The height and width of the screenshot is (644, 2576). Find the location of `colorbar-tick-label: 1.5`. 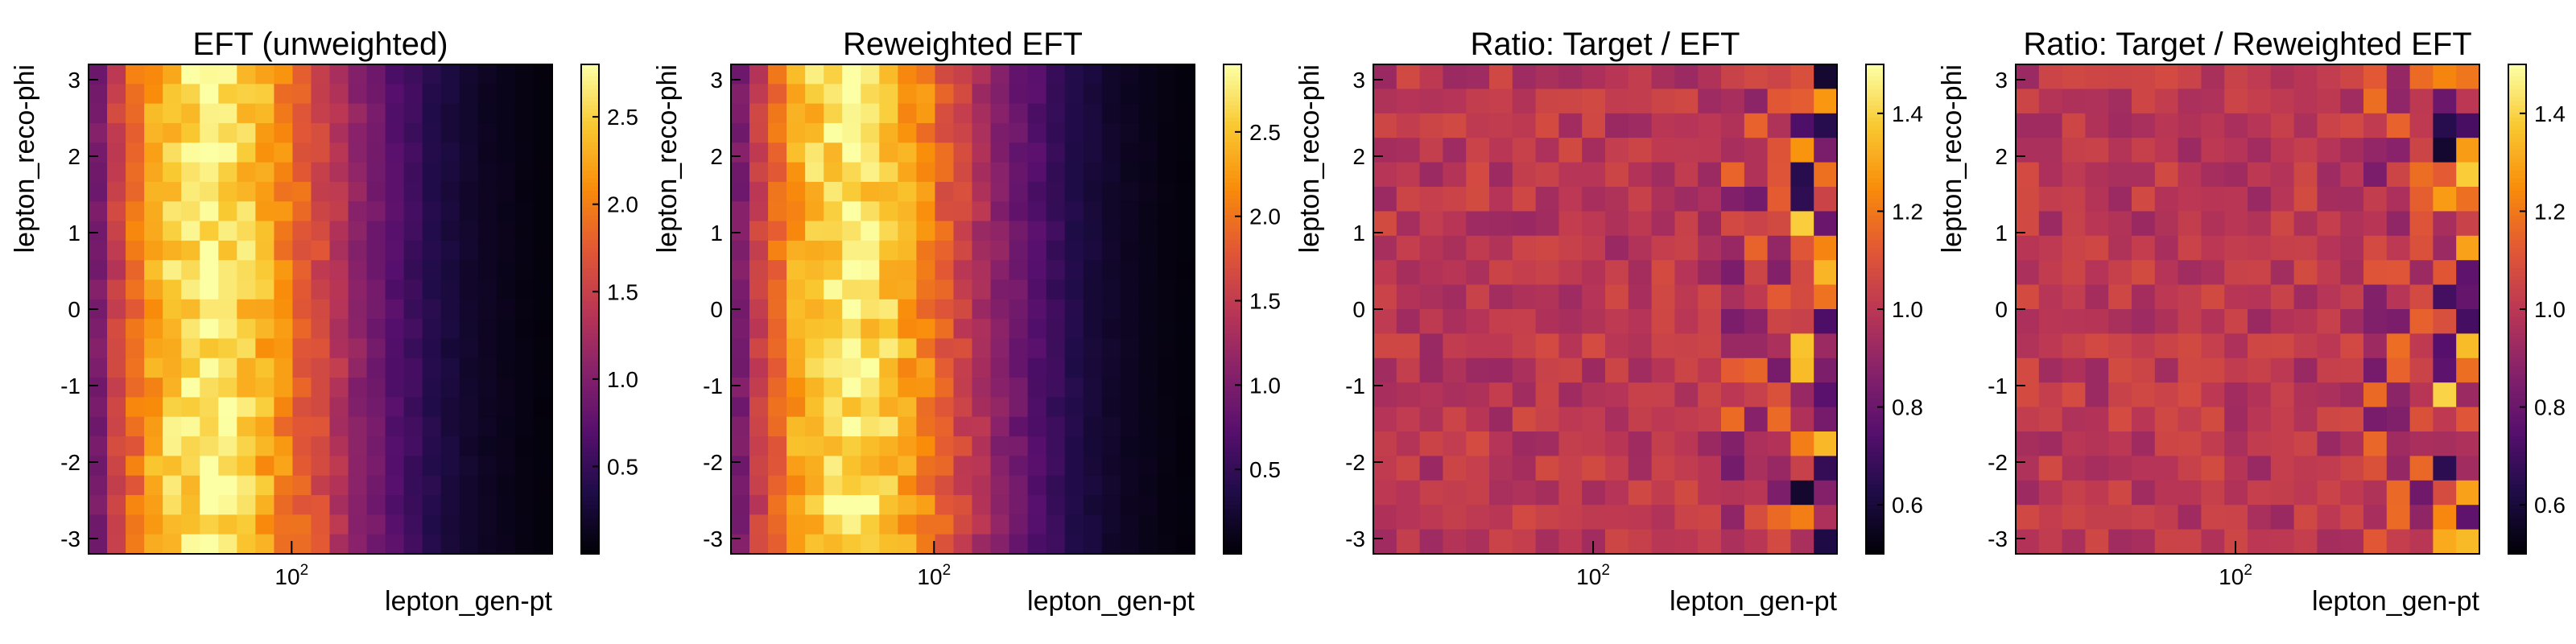

colorbar-tick-label: 1.5 is located at coordinates (1265, 301).